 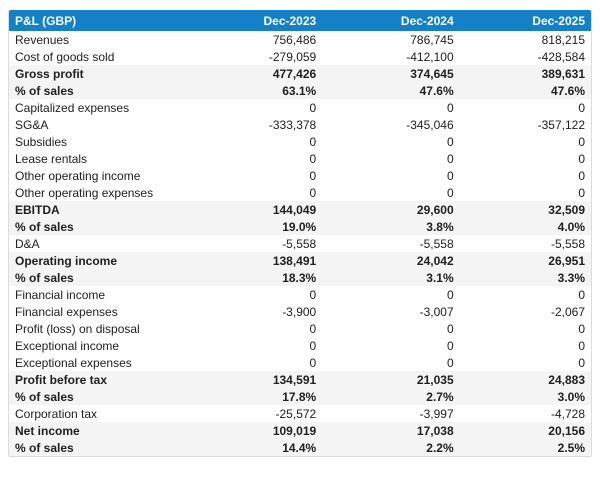 I want to click on row-value: 138,491, so click(x=254, y=260).